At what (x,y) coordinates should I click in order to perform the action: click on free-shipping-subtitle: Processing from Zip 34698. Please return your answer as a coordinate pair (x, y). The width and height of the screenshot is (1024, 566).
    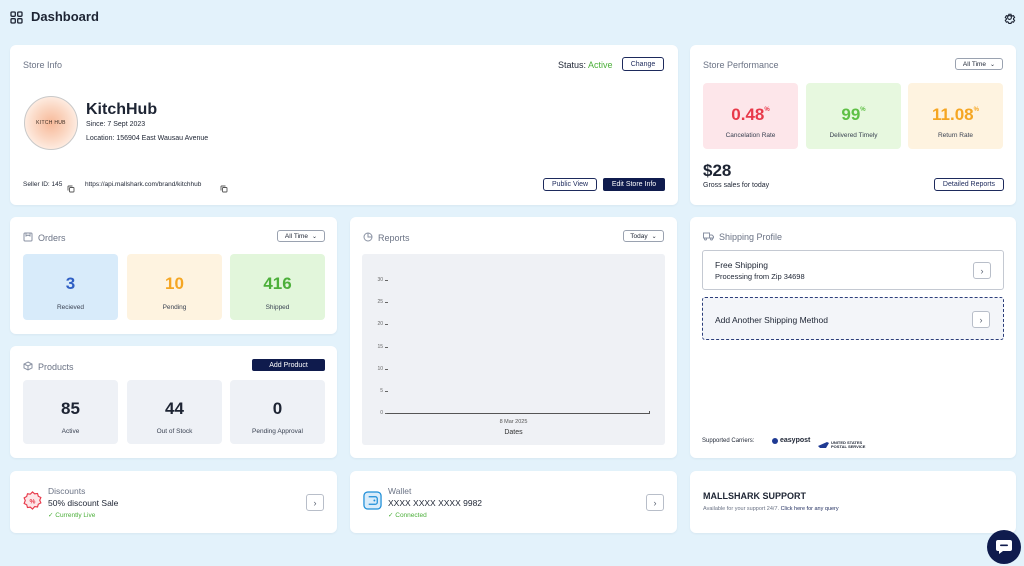
    Looking at the image, I should click on (760, 276).